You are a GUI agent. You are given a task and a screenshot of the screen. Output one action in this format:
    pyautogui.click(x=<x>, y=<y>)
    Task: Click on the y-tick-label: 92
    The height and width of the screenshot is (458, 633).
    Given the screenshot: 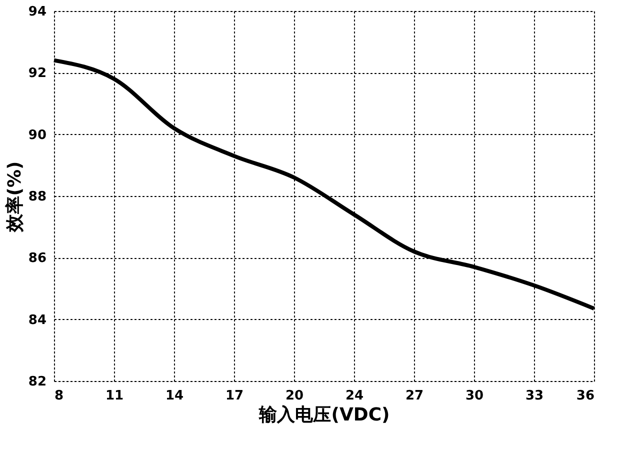 What is the action you would take?
    pyautogui.click(x=37, y=74)
    